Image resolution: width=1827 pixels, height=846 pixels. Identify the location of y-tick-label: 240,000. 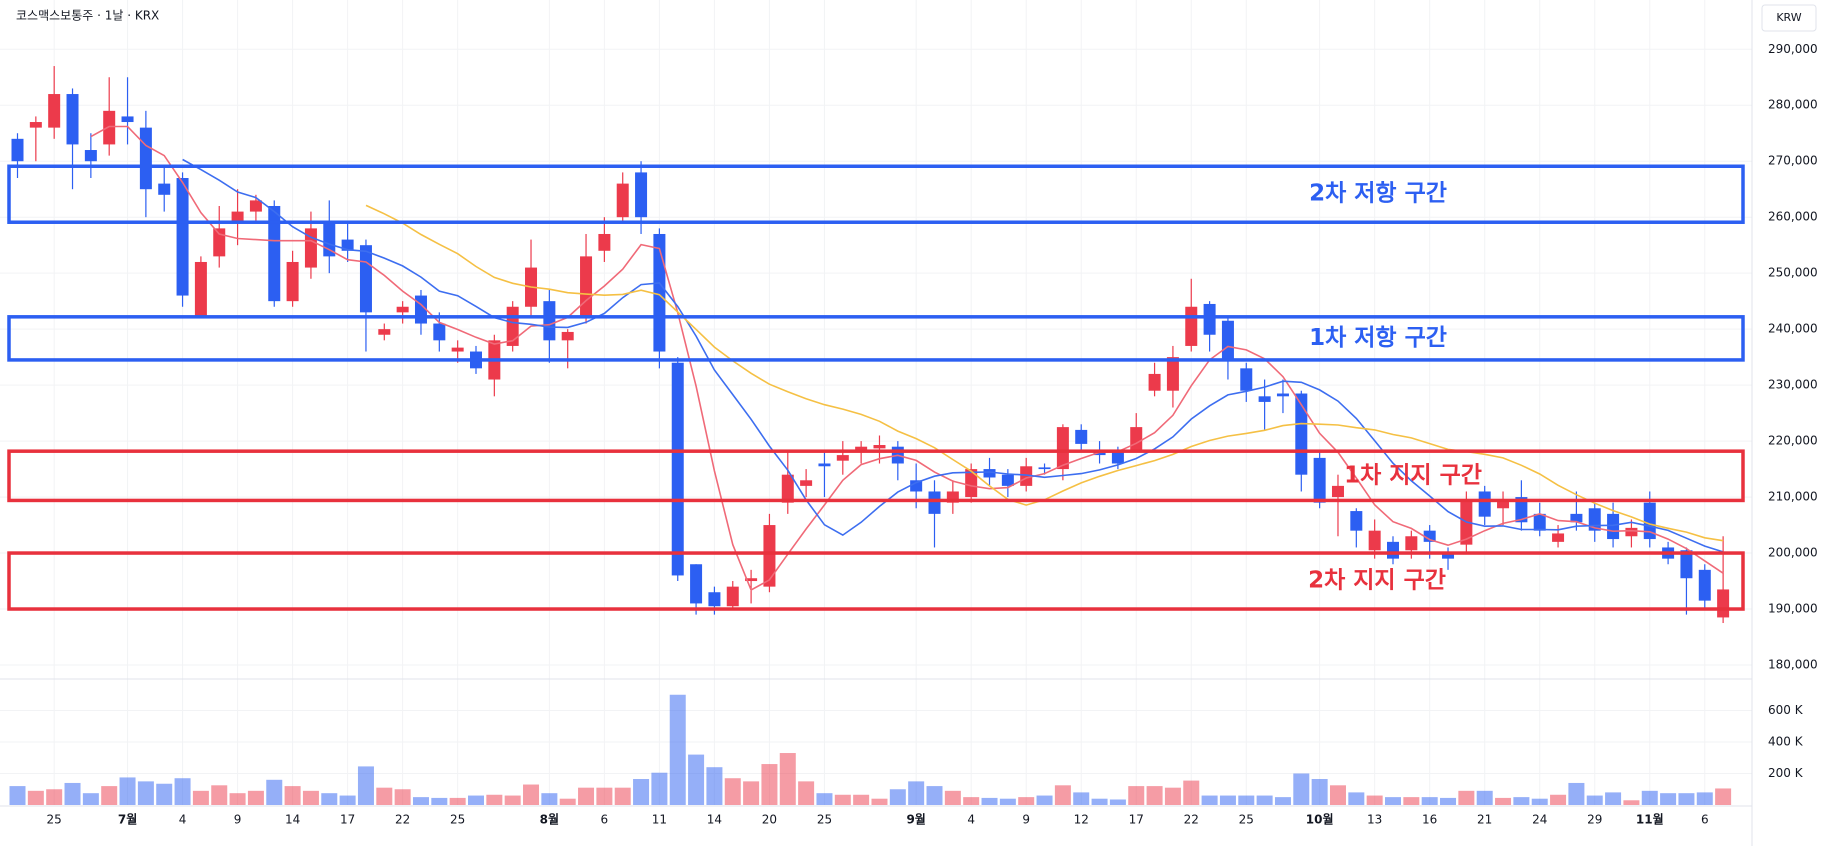
(1793, 329).